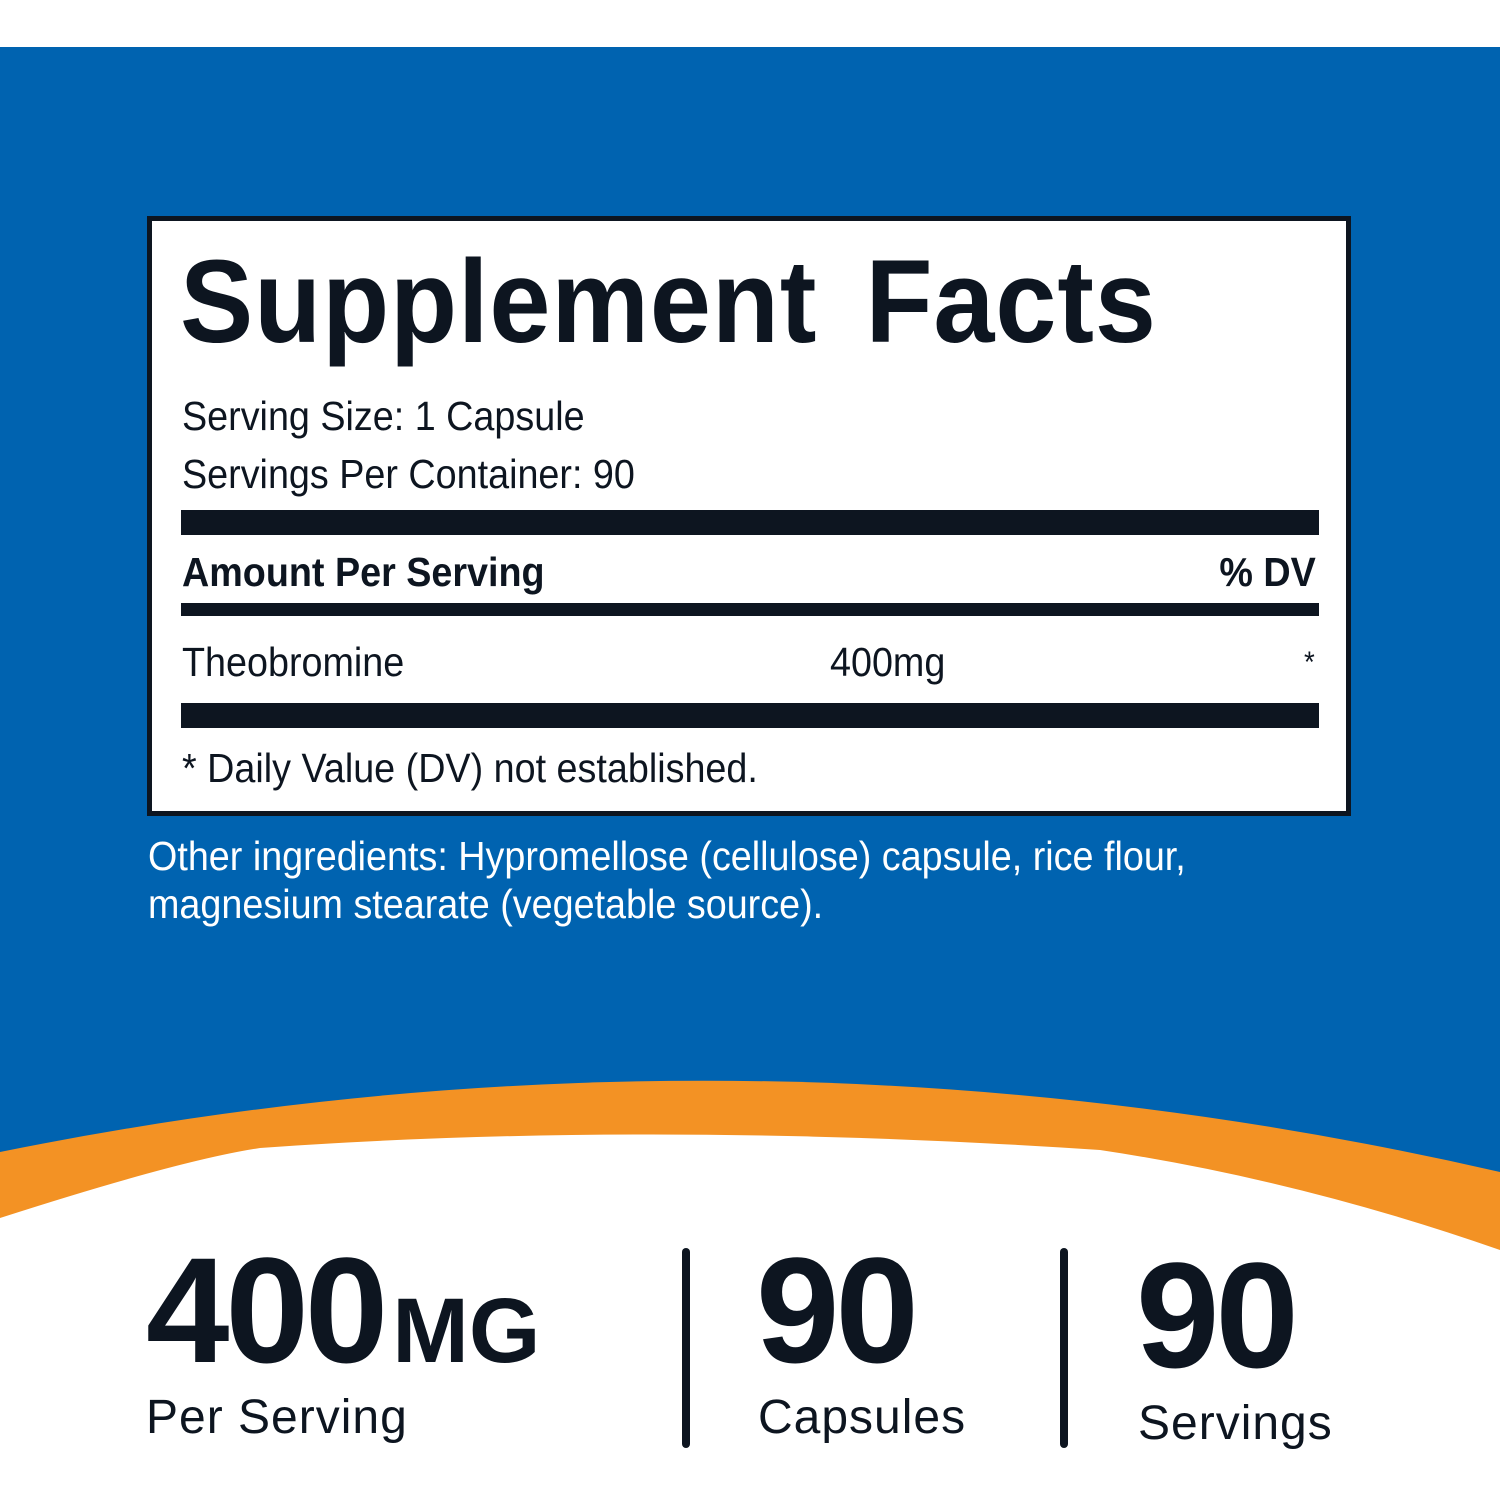 This screenshot has width=1500, height=1500. What do you see at coordinates (1217, 1315) in the screenshot?
I see `stat-servings-value: 90` at bounding box center [1217, 1315].